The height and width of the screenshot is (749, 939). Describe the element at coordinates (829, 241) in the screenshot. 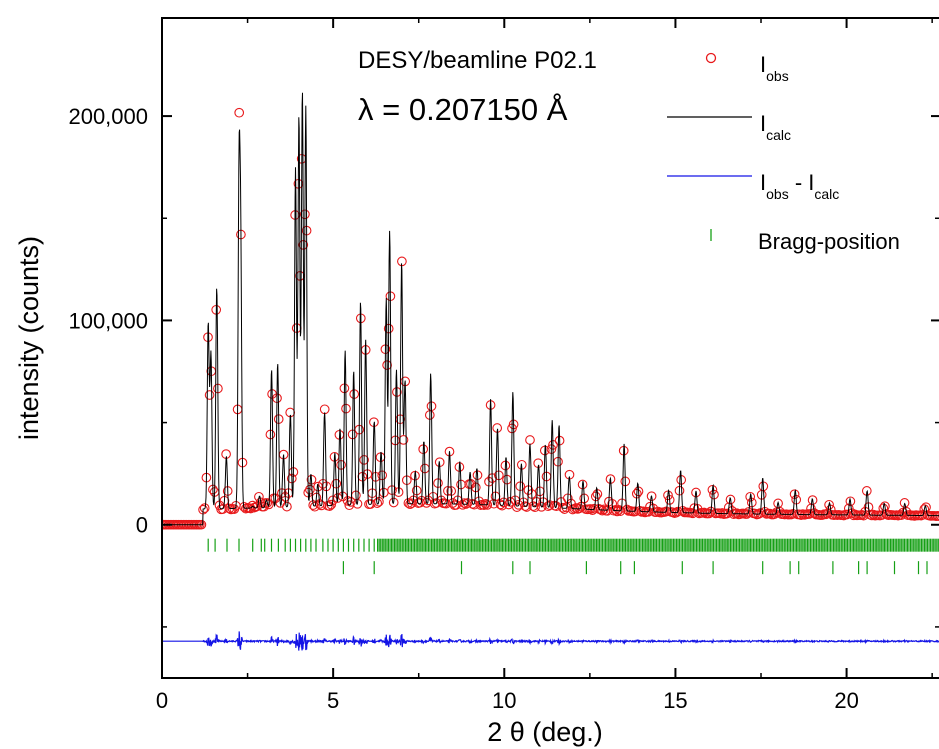

I see `legend-bragg-label: Bragg-position` at that location.